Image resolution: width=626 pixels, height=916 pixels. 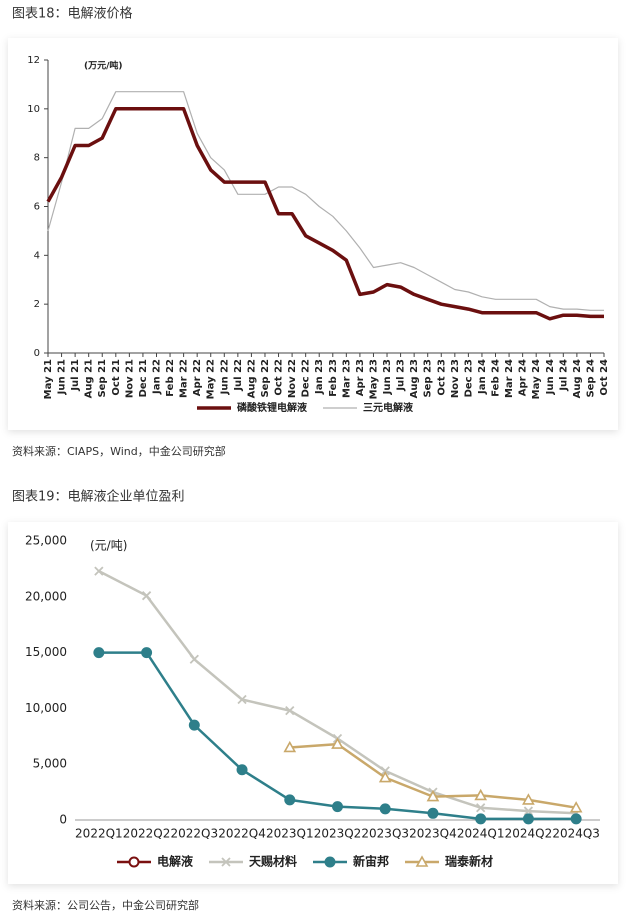 I want to click on x-tick-label: 2024Q1, so click(x=481, y=834).